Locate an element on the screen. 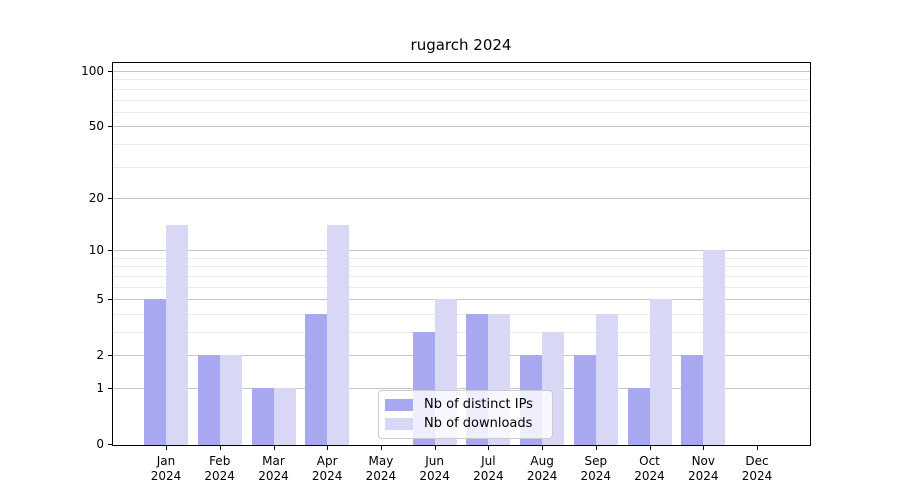 The image size is (900, 500). y-axis-tick-label: 10 is located at coordinates (96, 250).